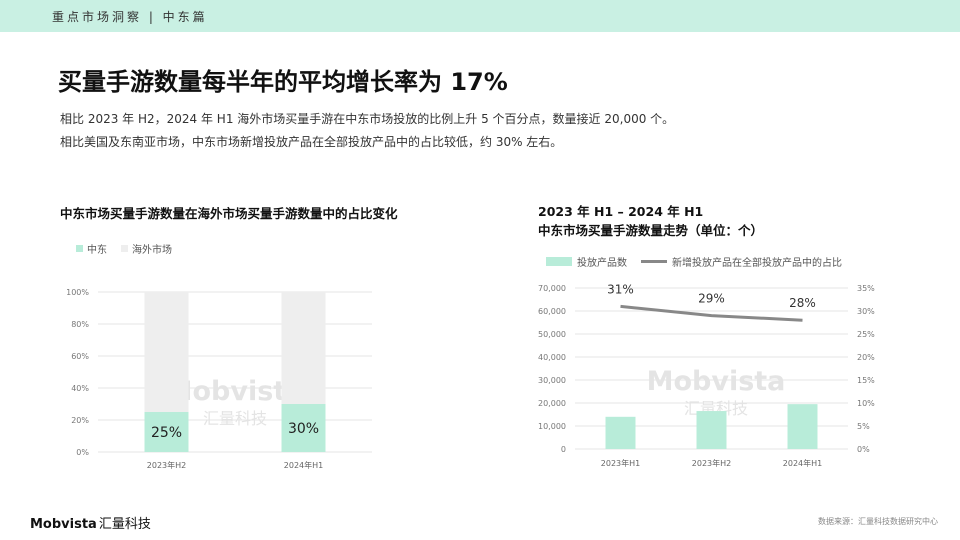 This screenshot has width=960, height=540. What do you see at coordinates (80, 356) in the screenshot?
I see `y-tick-label: 60%` at bounding box center [80, 356].